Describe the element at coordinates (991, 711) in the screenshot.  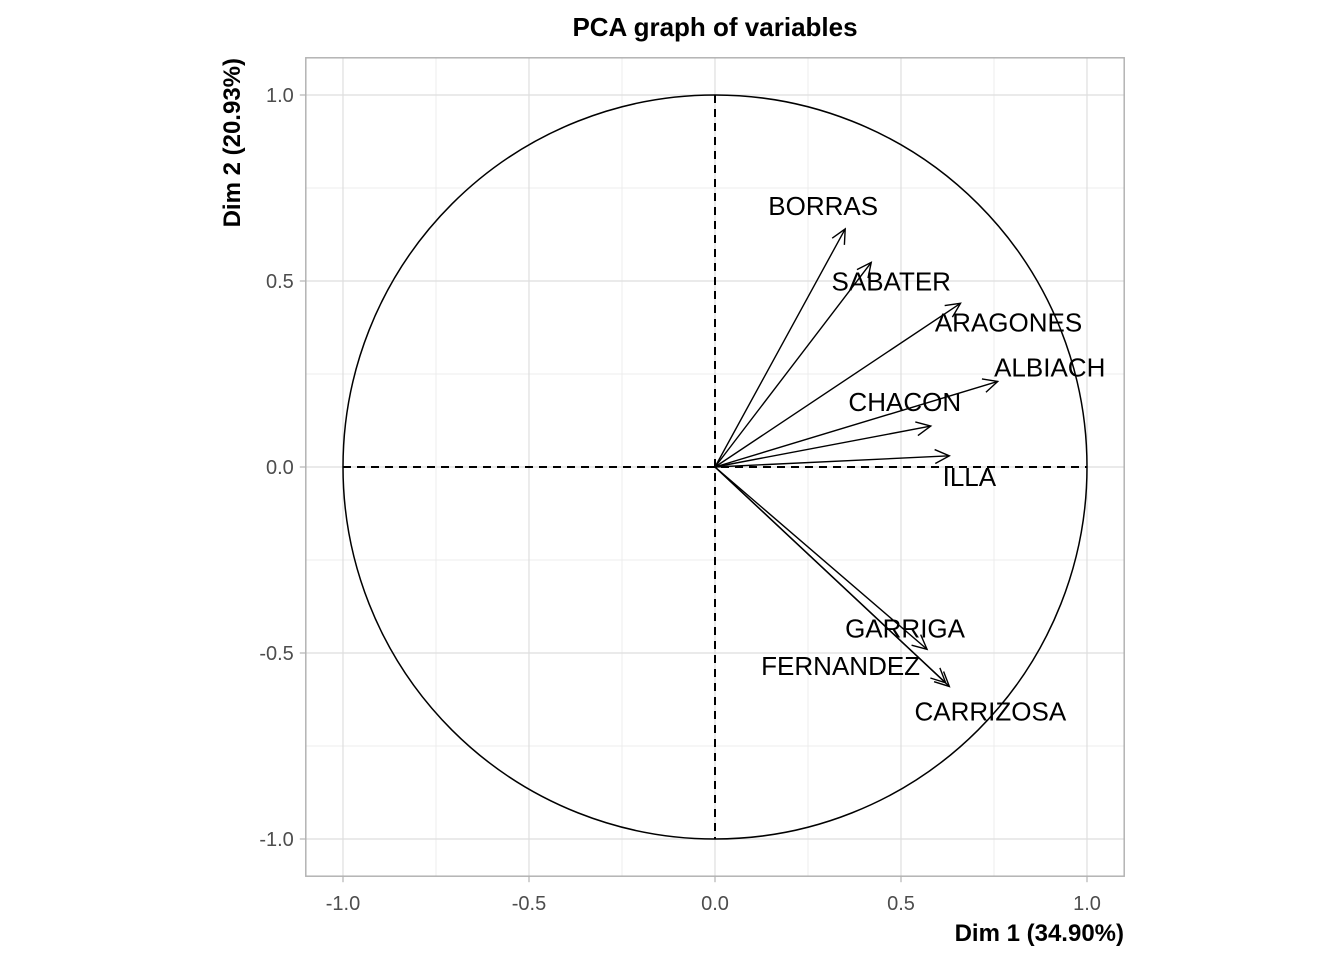
I see `label-carrizosa: CARRIZOSA` at that location.